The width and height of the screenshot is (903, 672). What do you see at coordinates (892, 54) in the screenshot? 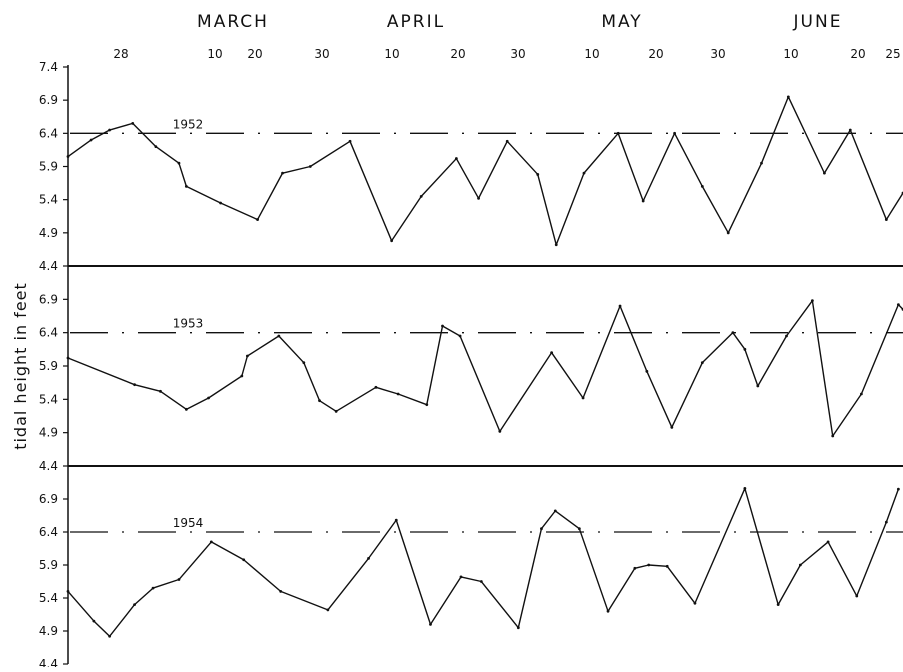
I see `date-tick-label: 25` at bounding box center [892, 54].